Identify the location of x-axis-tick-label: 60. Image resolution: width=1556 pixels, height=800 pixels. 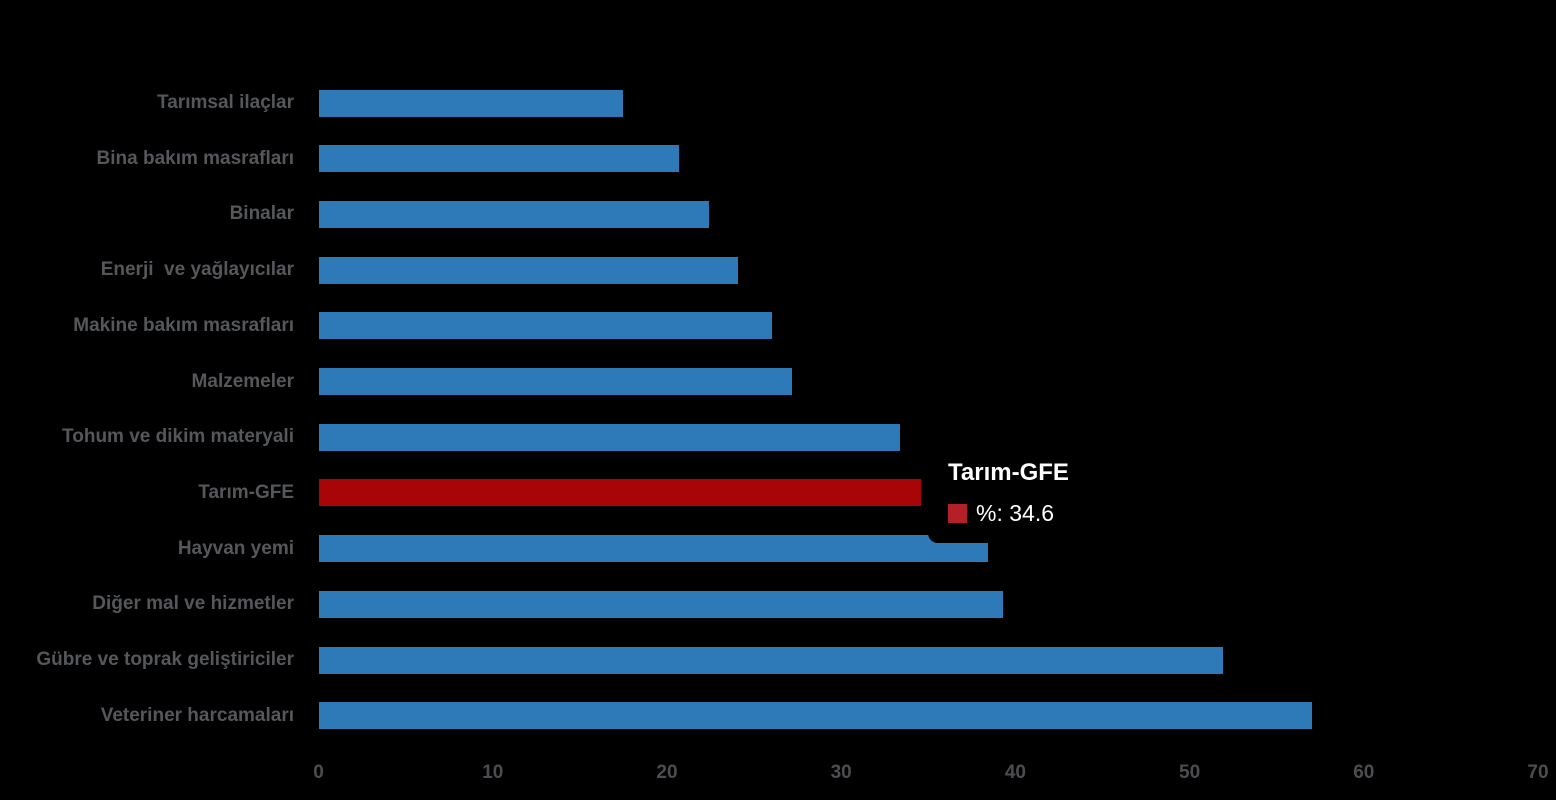
(1364, 772).